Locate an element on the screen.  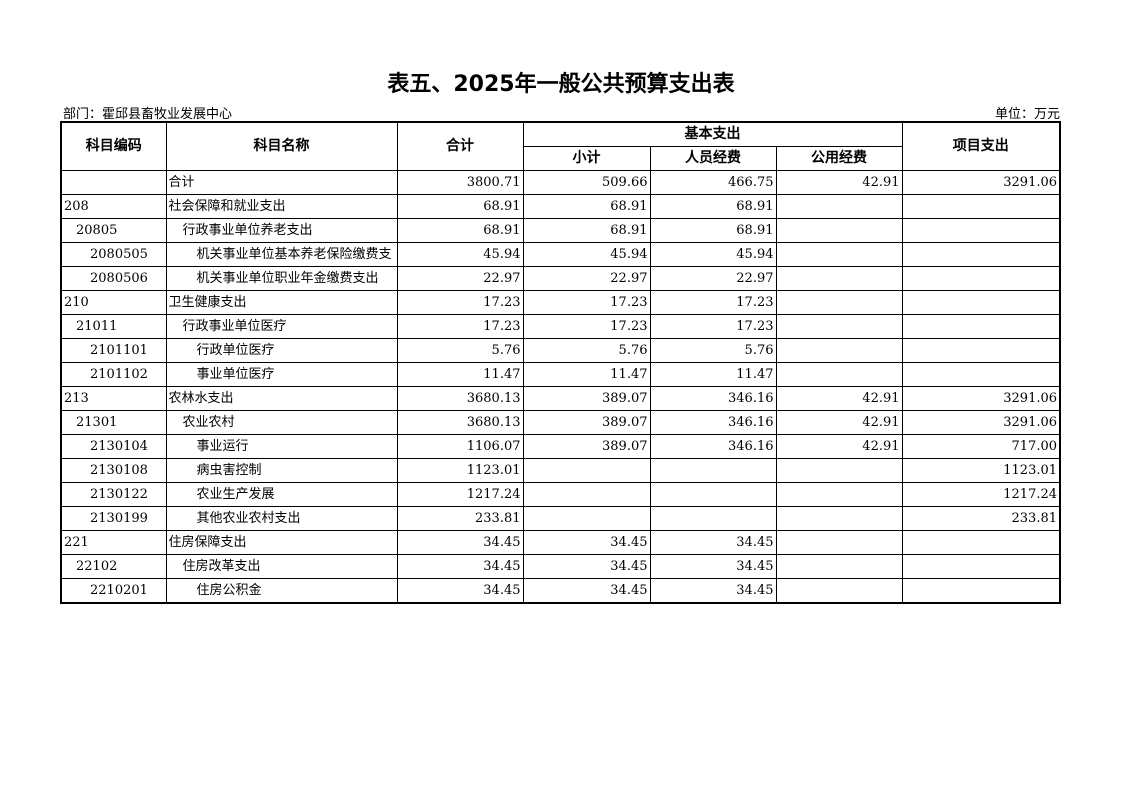
header-code: 科目编码 is located at coordinates (113, 146).